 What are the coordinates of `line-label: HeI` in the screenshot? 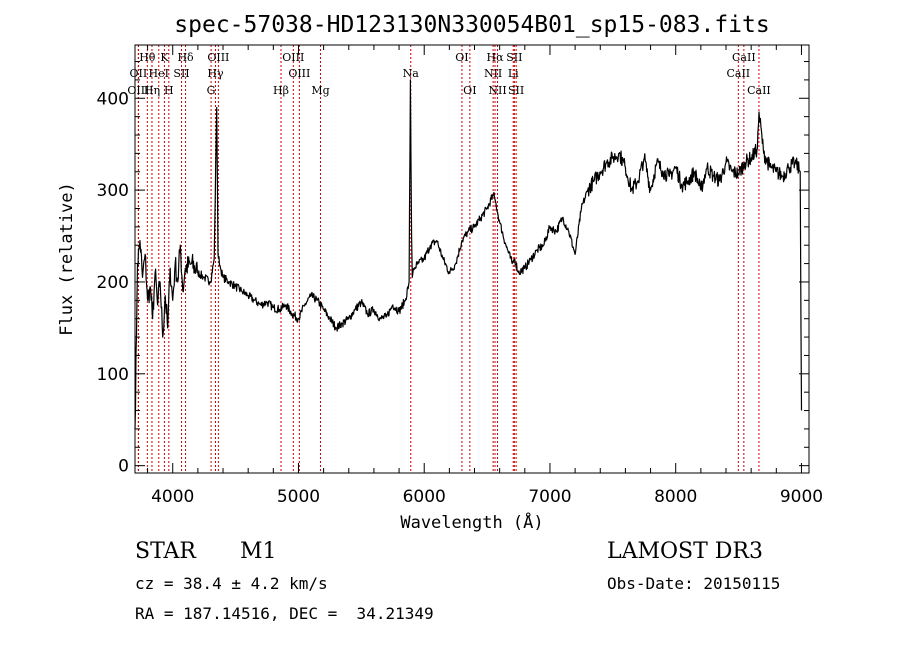 It's located at (159, 73).